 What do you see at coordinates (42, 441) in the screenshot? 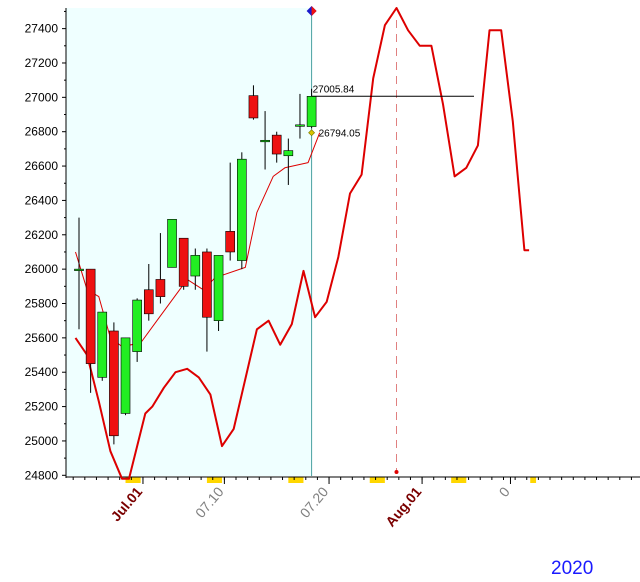
I see `y-tick-label: 25000` at bounding box center [42, 441].